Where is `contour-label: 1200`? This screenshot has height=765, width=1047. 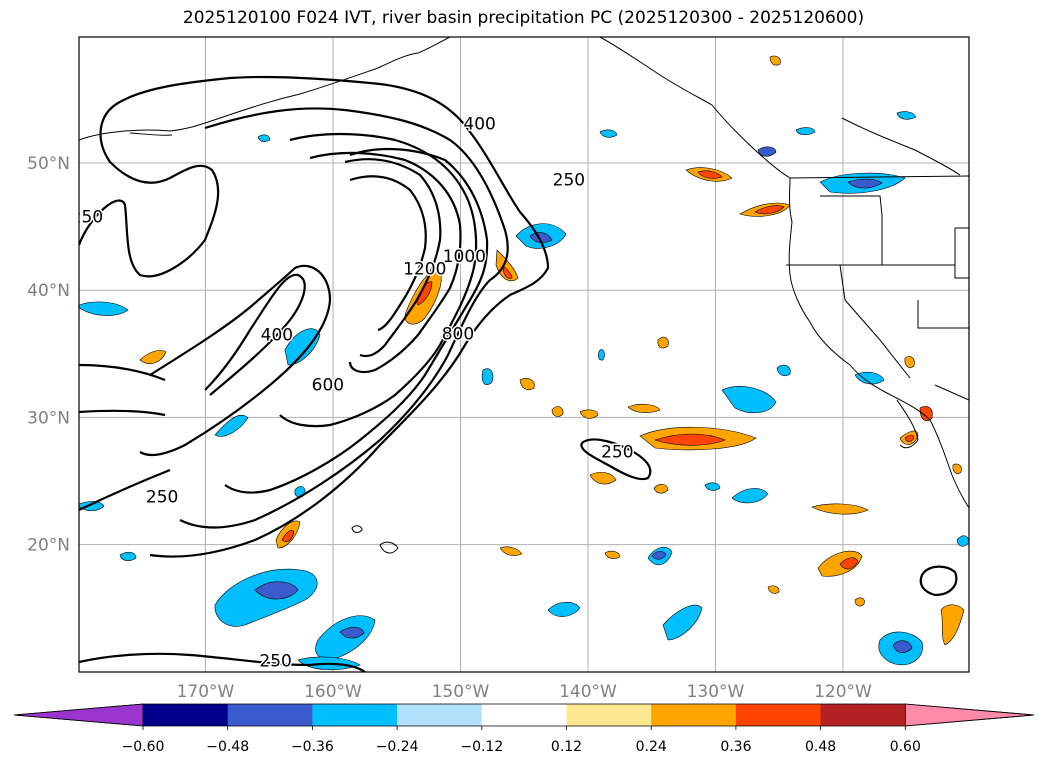
contour-label: 1200 is located at coordinates (424, 270).